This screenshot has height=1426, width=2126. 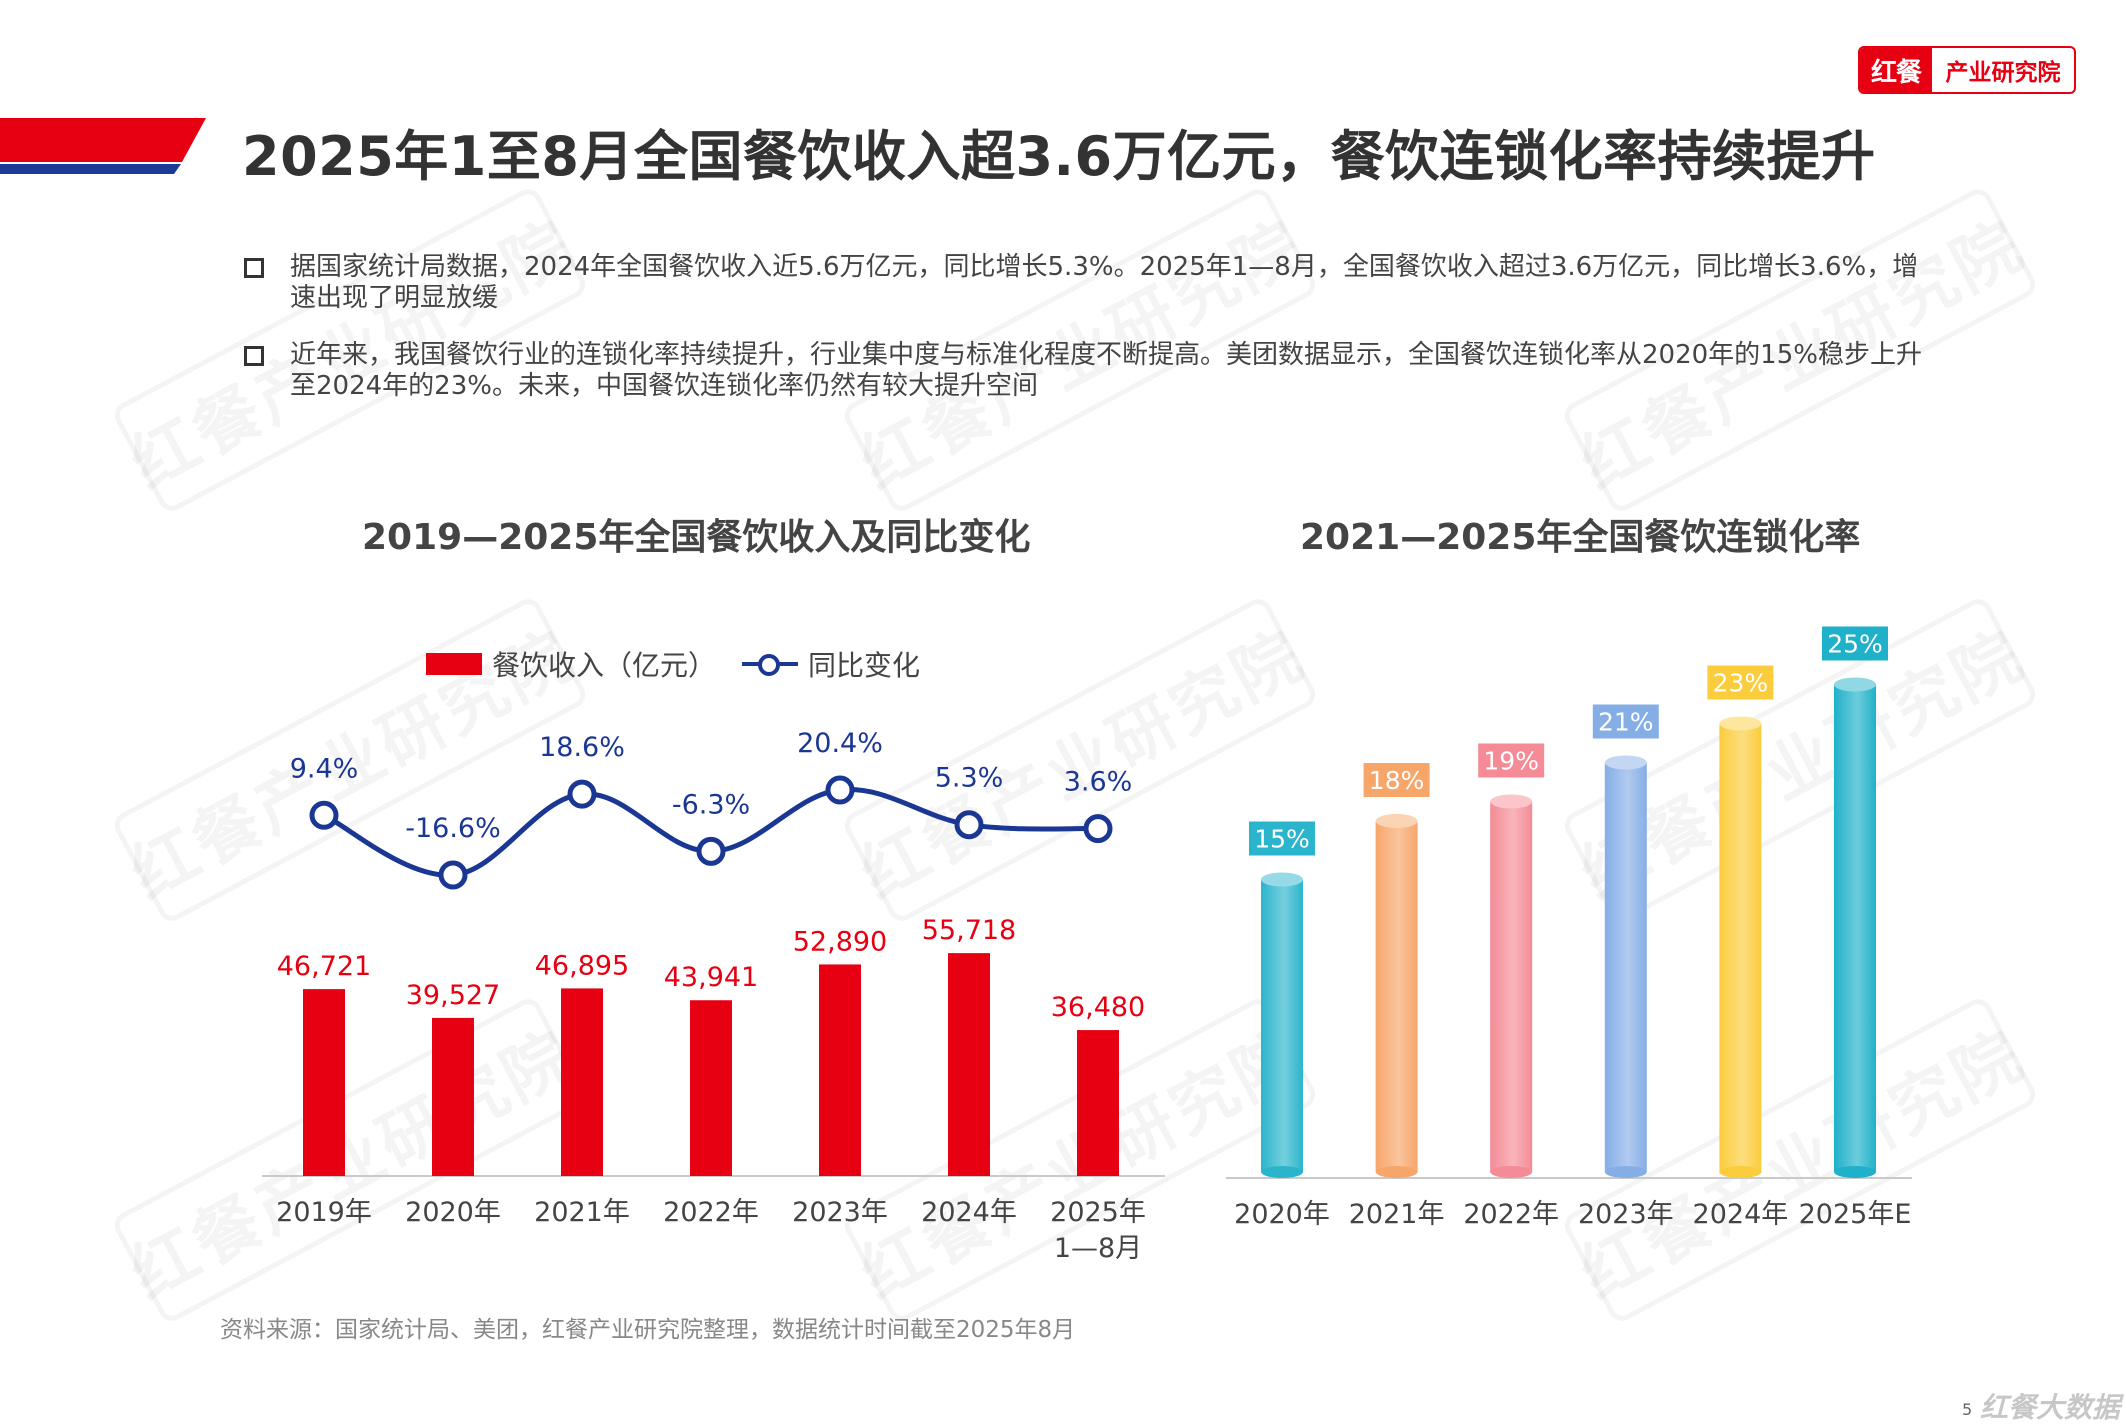 What do you see at coordinates (324, 966) in the screenshot?
I see `revenue-bar-label: 46,721` at bounding box center [324, 966].